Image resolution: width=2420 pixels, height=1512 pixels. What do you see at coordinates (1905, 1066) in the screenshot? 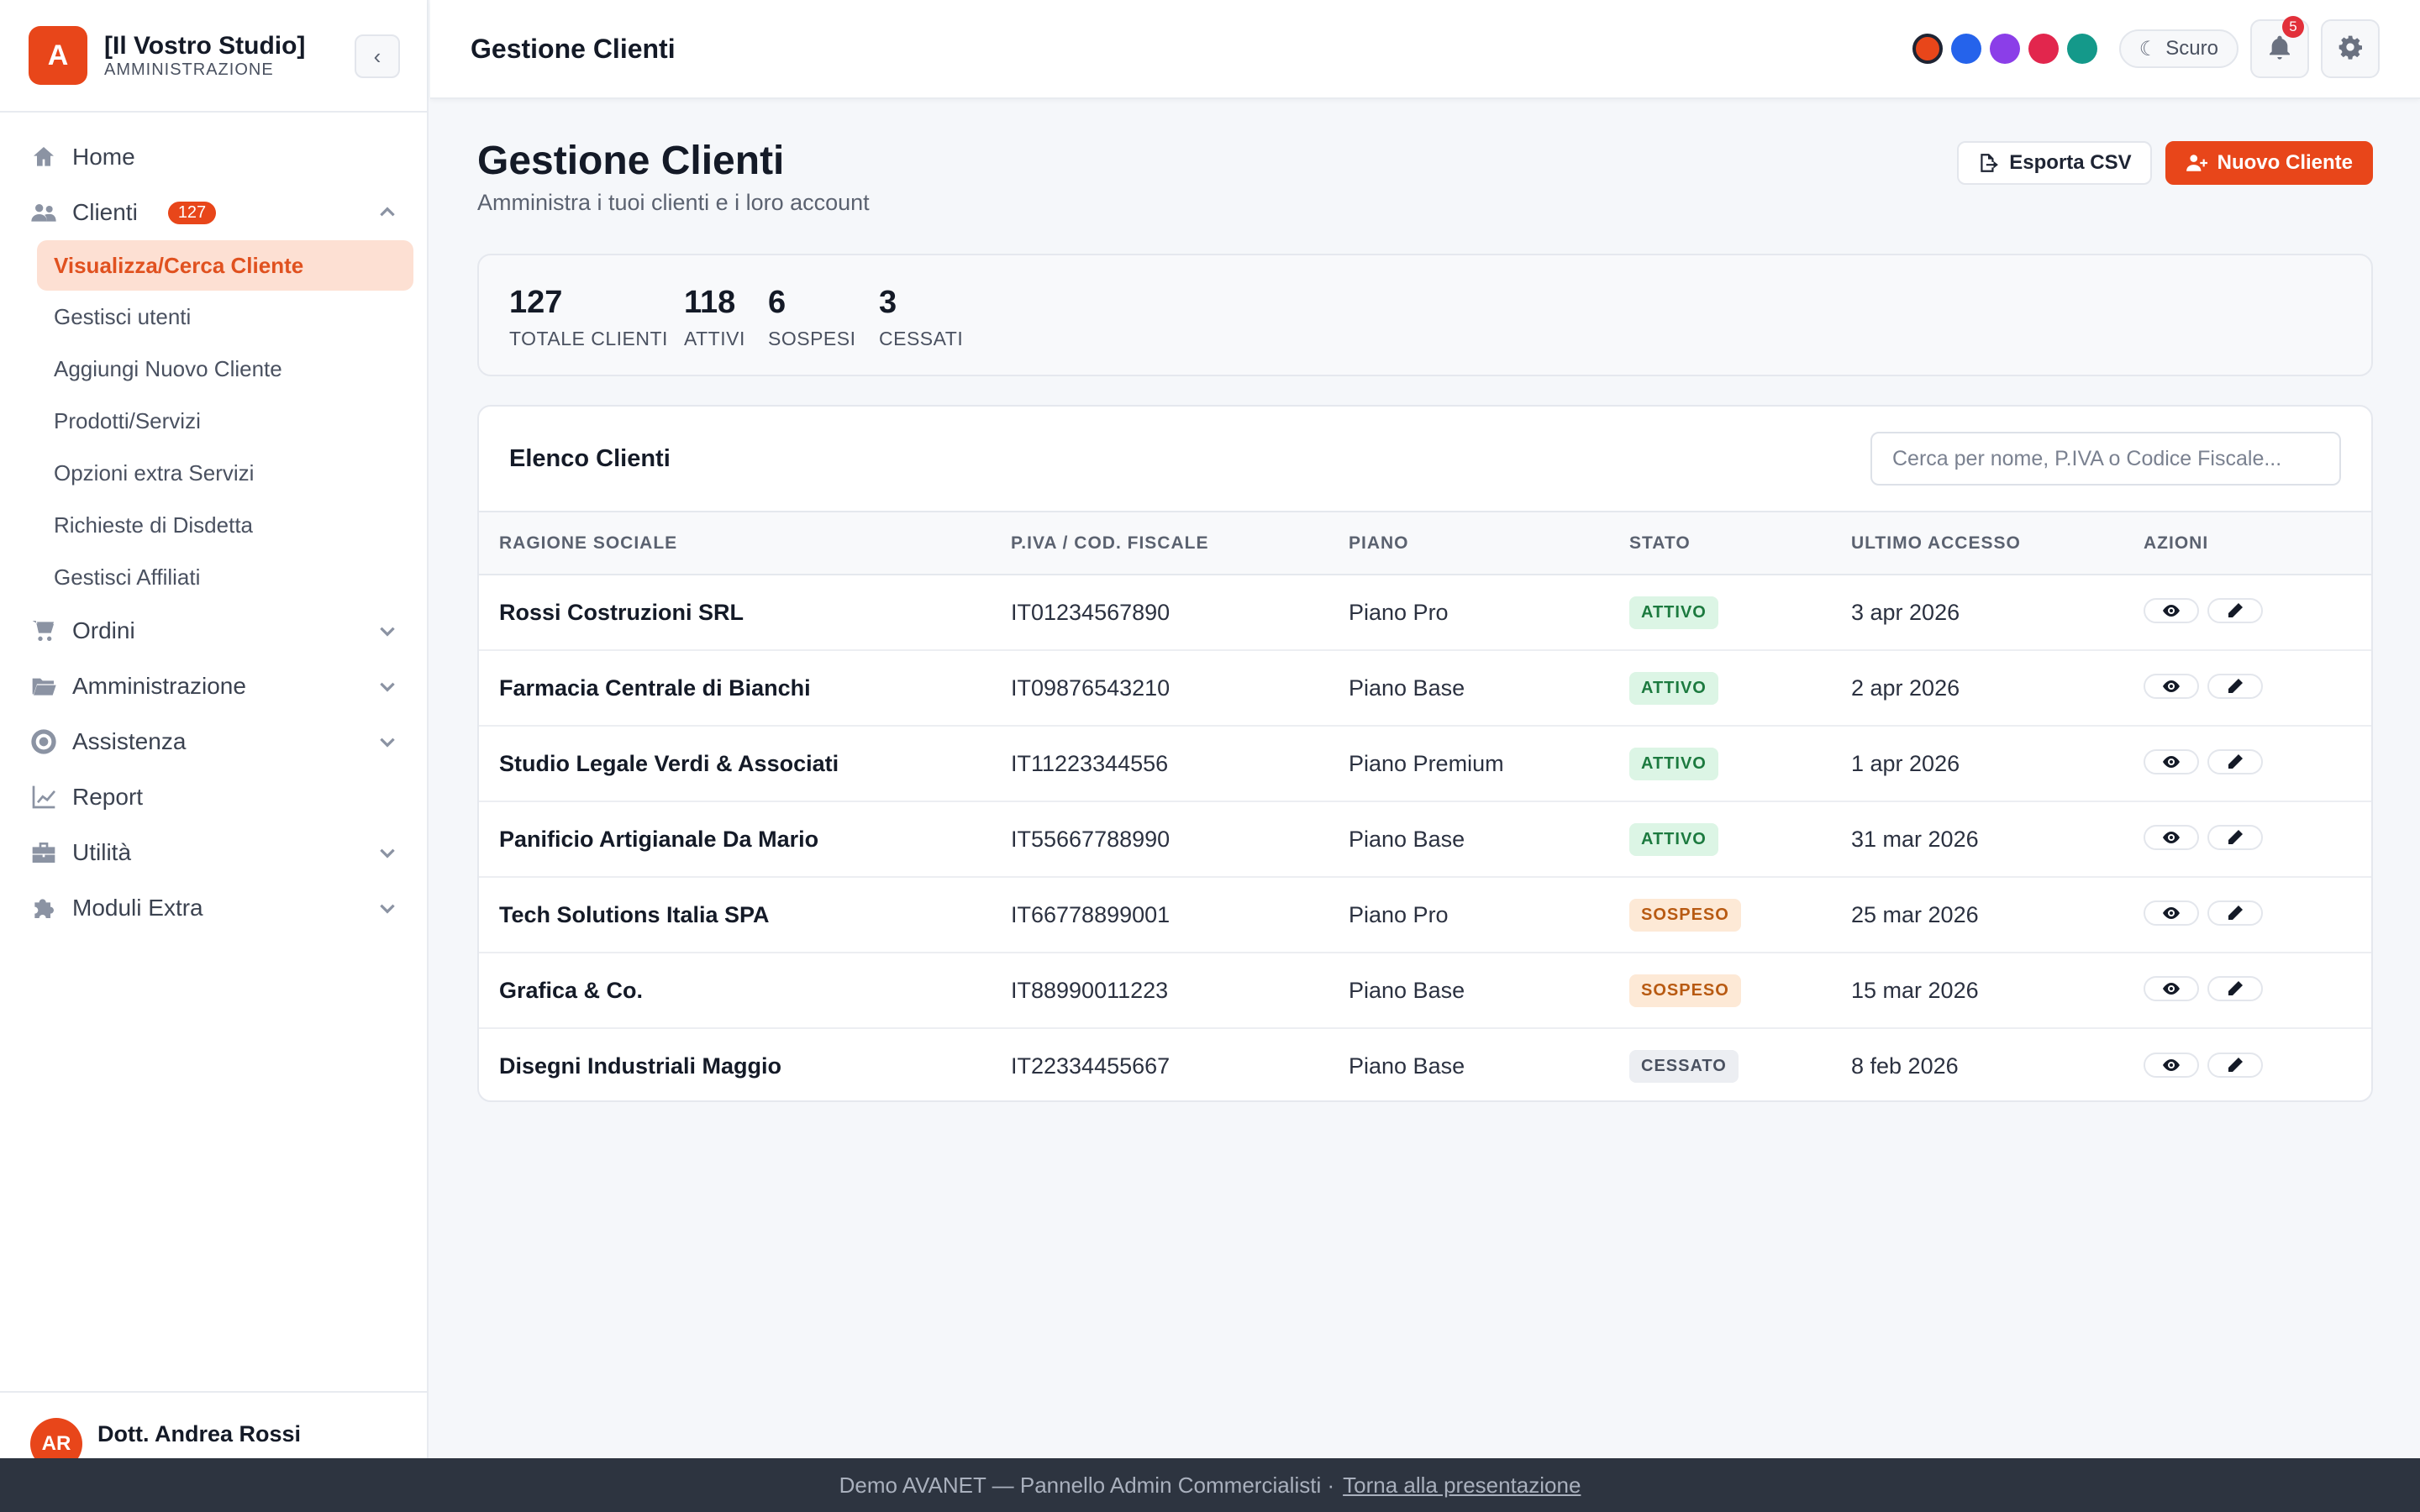
I see `client-last-access: 8 feb 2026` at bounding box center [1905, 1066].